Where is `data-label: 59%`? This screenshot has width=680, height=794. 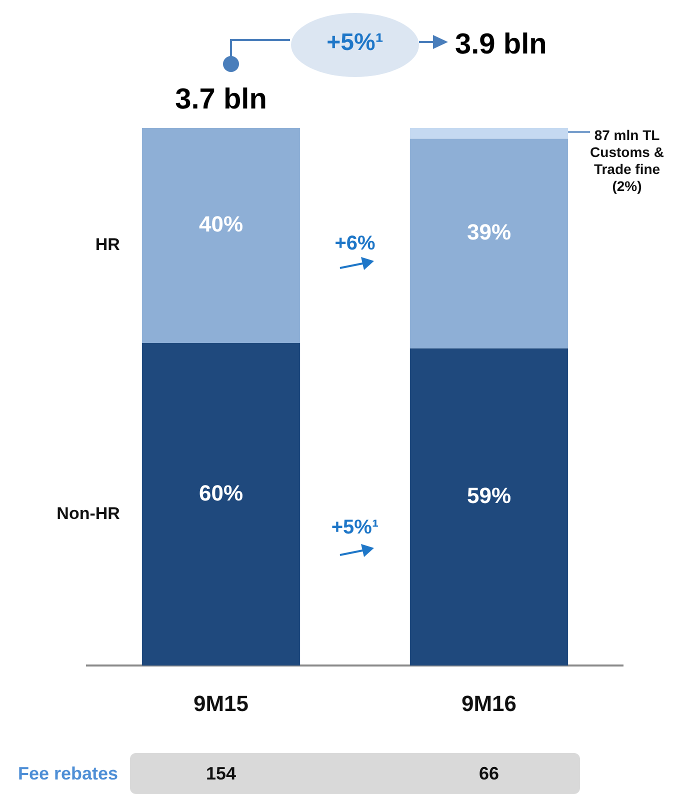
data-label: 59% is located at coordinates (489, 495).